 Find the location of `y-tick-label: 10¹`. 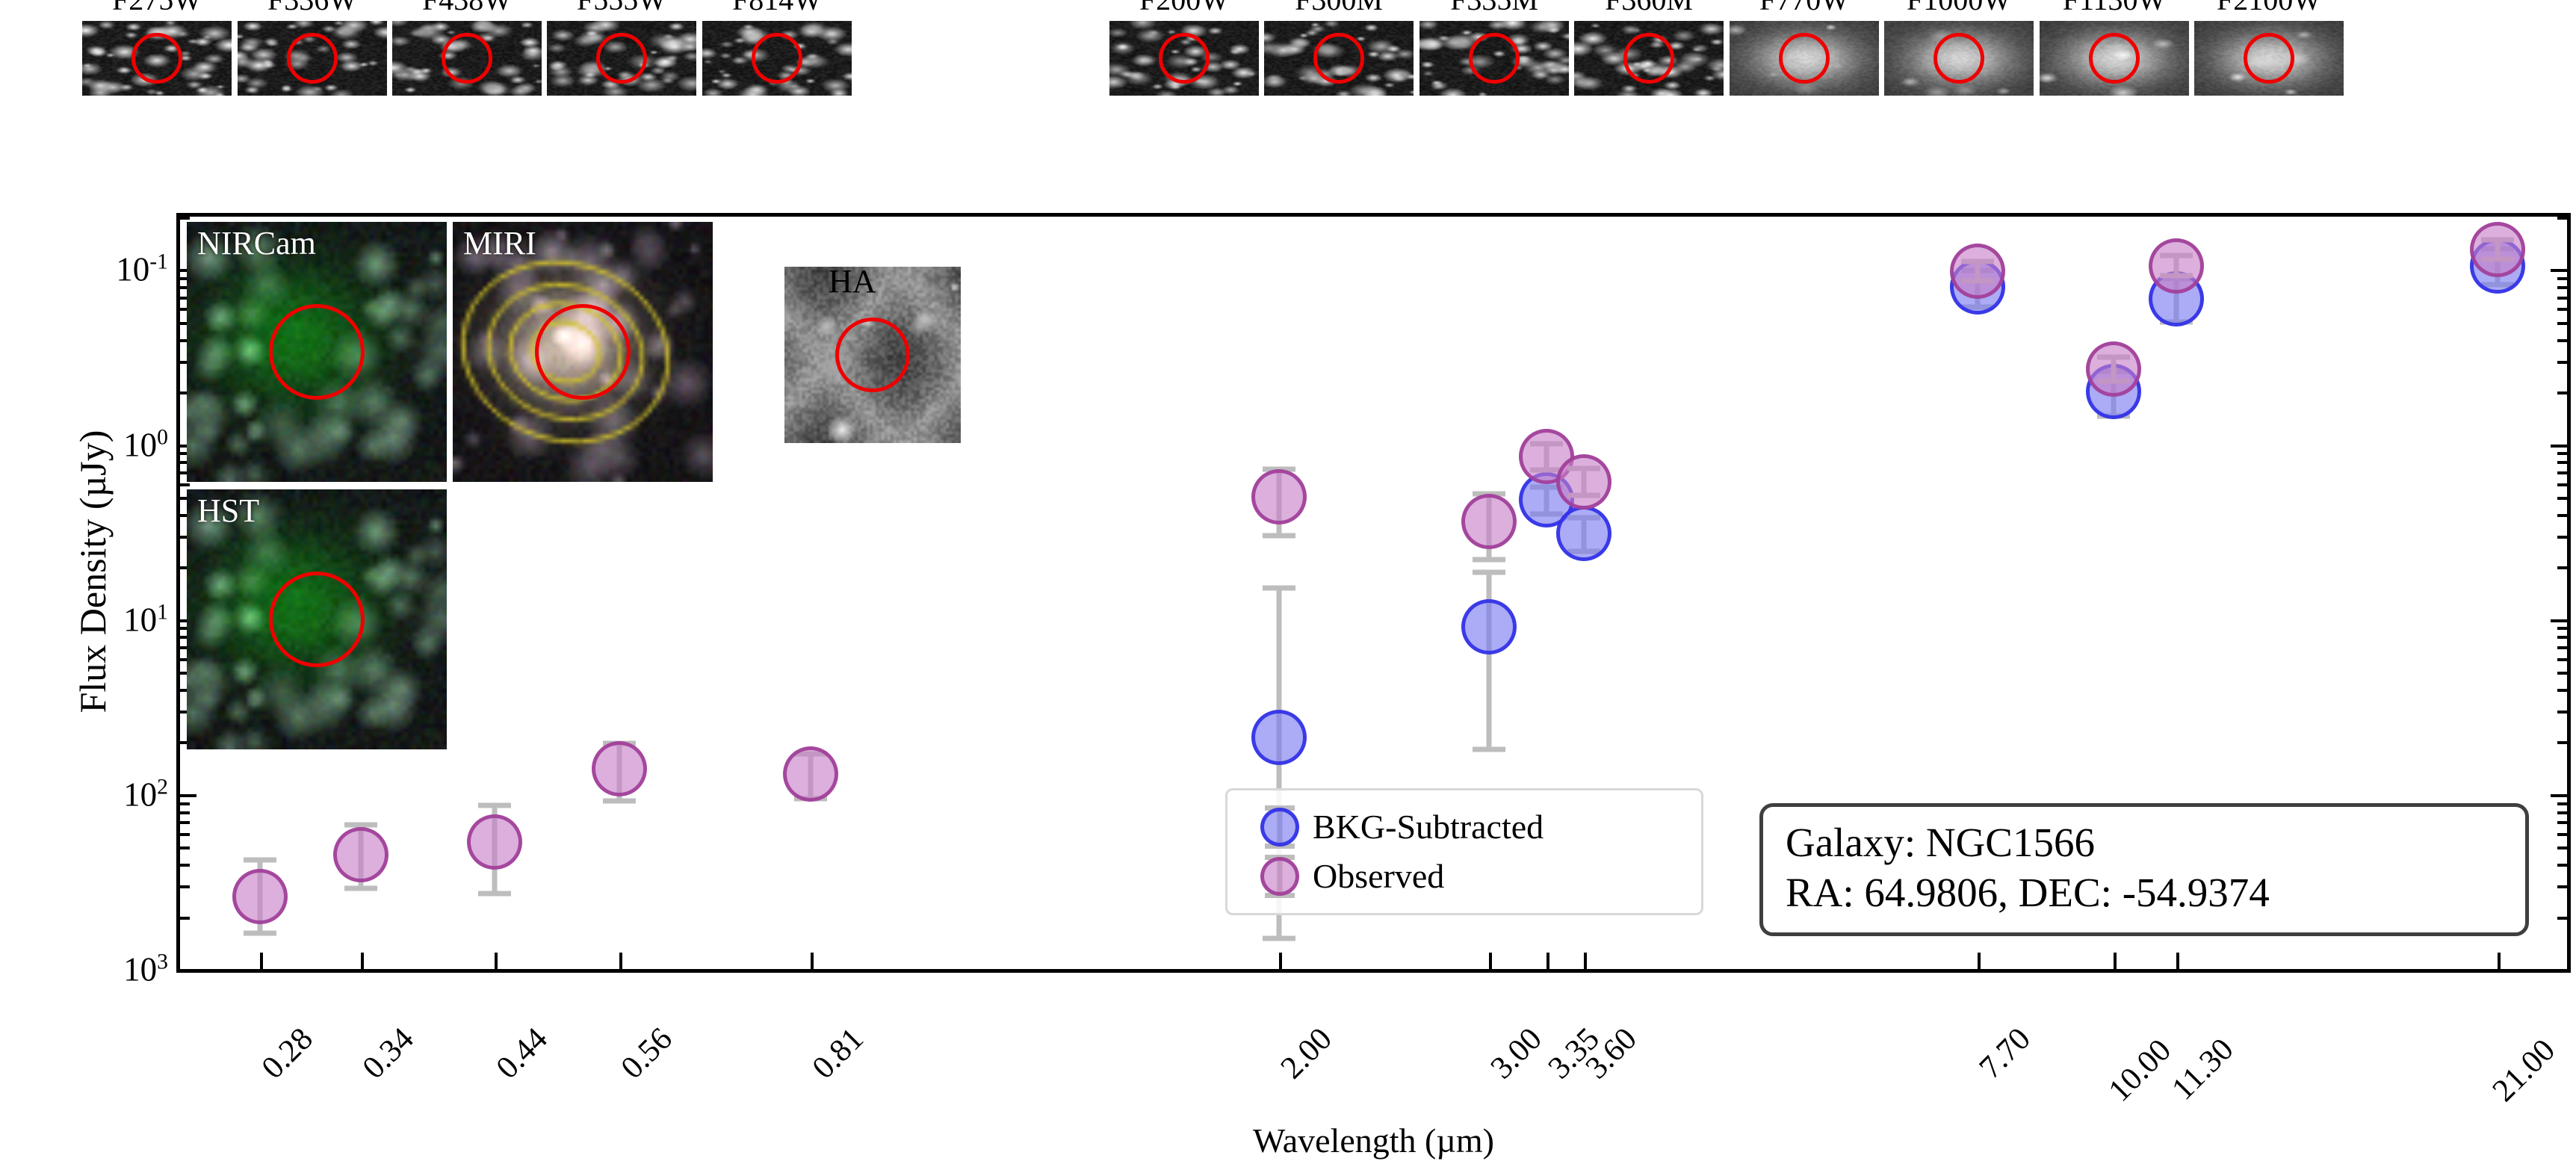

y-tick-label: 10¹ is located at coordinates (145, 619).